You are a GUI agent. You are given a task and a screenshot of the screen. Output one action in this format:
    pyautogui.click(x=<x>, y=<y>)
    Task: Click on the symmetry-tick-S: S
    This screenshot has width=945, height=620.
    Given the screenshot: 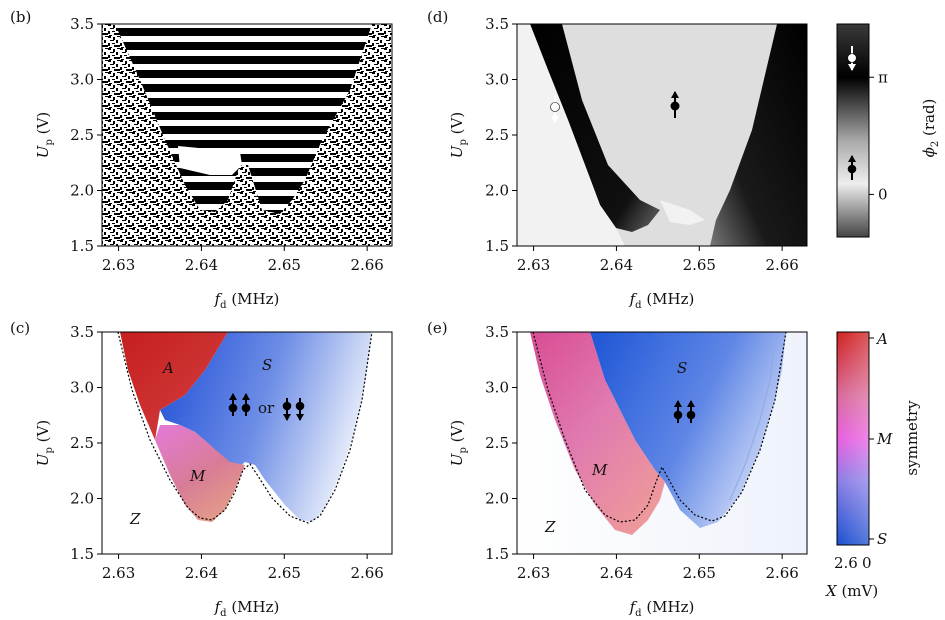 What is the action you would take?
    pyautogui.click(x=882, y=539)
    